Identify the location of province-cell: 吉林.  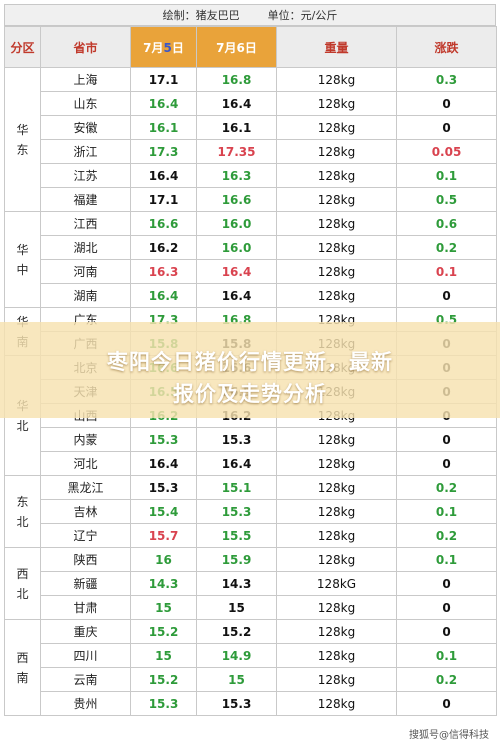
(85, 511).